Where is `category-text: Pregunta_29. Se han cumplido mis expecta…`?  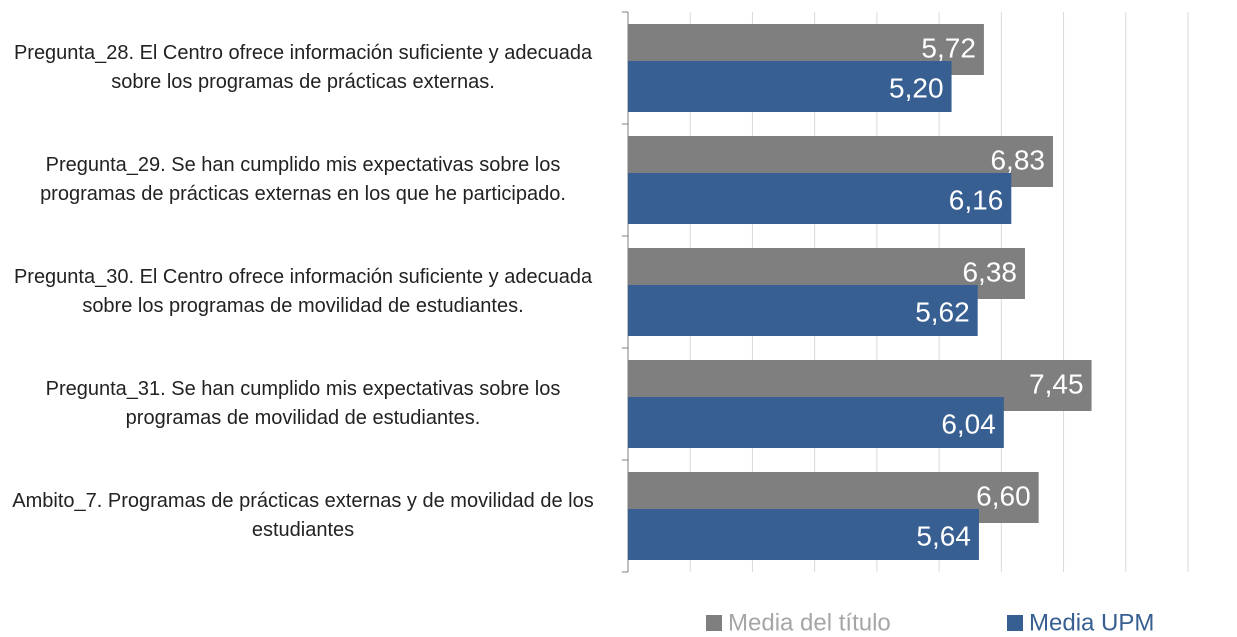
category-text: Pregunta_29. Se han cumplido mis expecta… is located at coordinates (303, 179).